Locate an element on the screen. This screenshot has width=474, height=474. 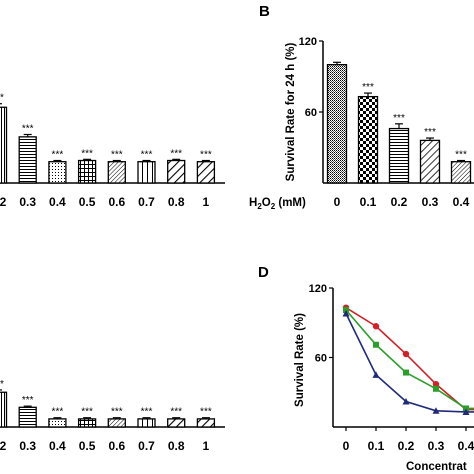
panel-b-x-axis-label: H2O2 (mM) is located at coordinates (277, 204).